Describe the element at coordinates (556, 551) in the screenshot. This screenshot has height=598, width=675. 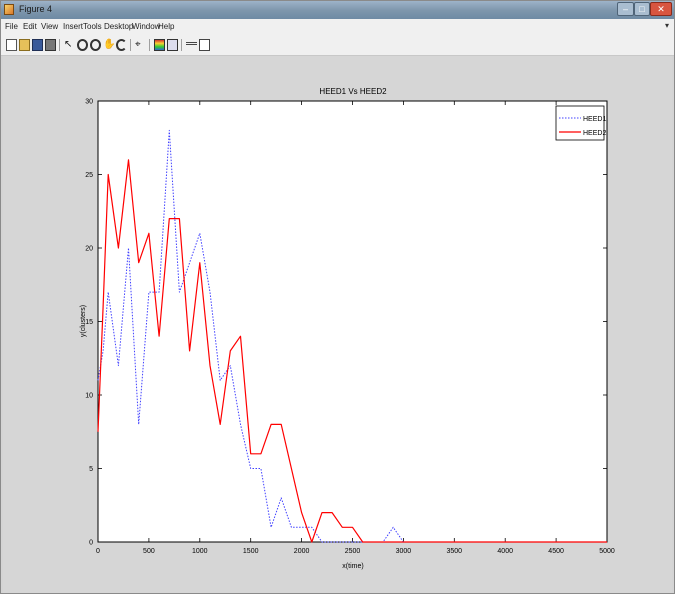
I see `x-tick-label: 4500` at that location.